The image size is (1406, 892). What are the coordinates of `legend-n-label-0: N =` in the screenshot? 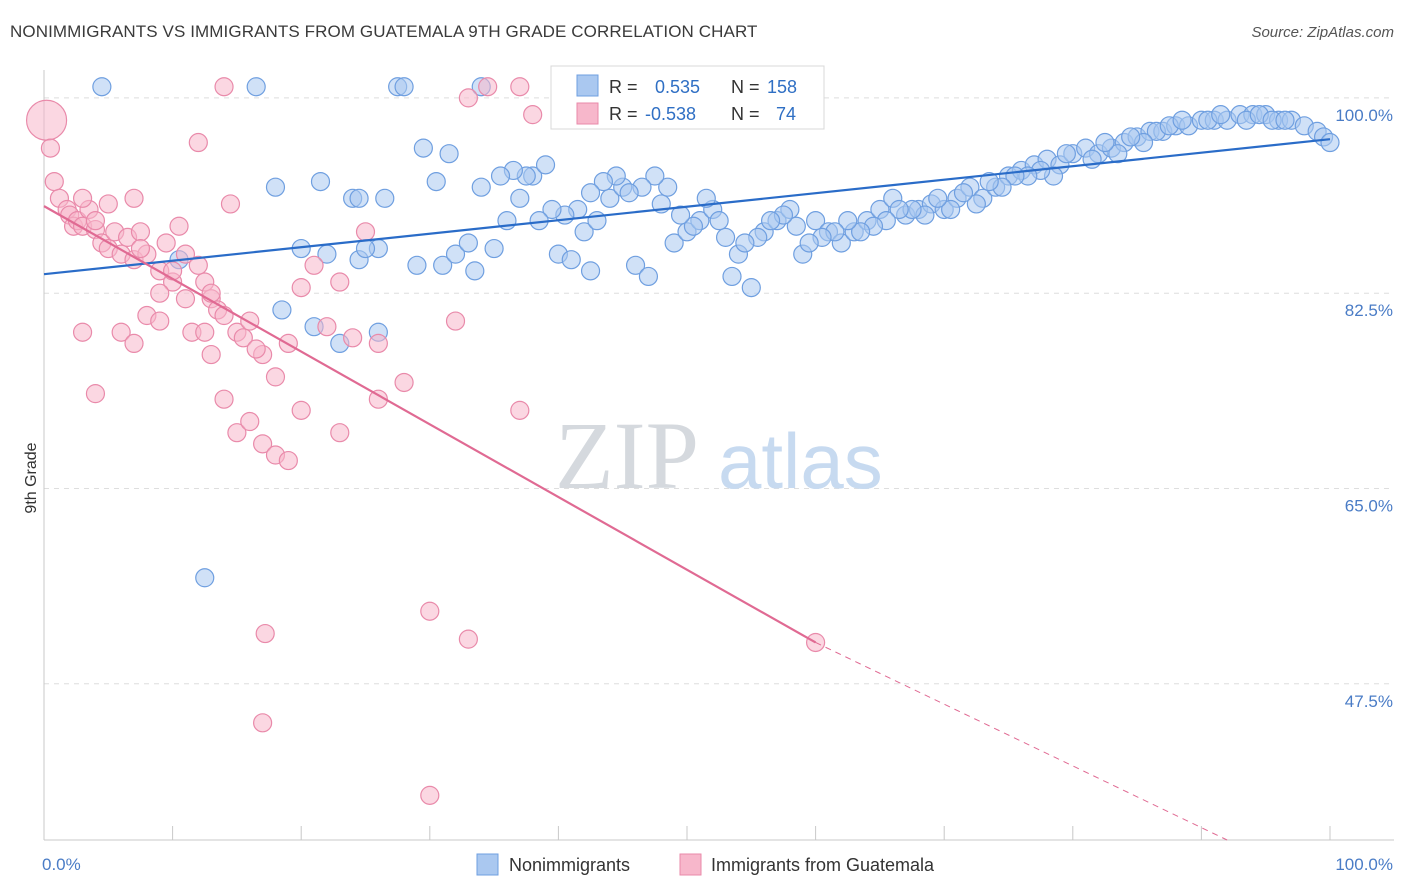 It's located at (745, 87).